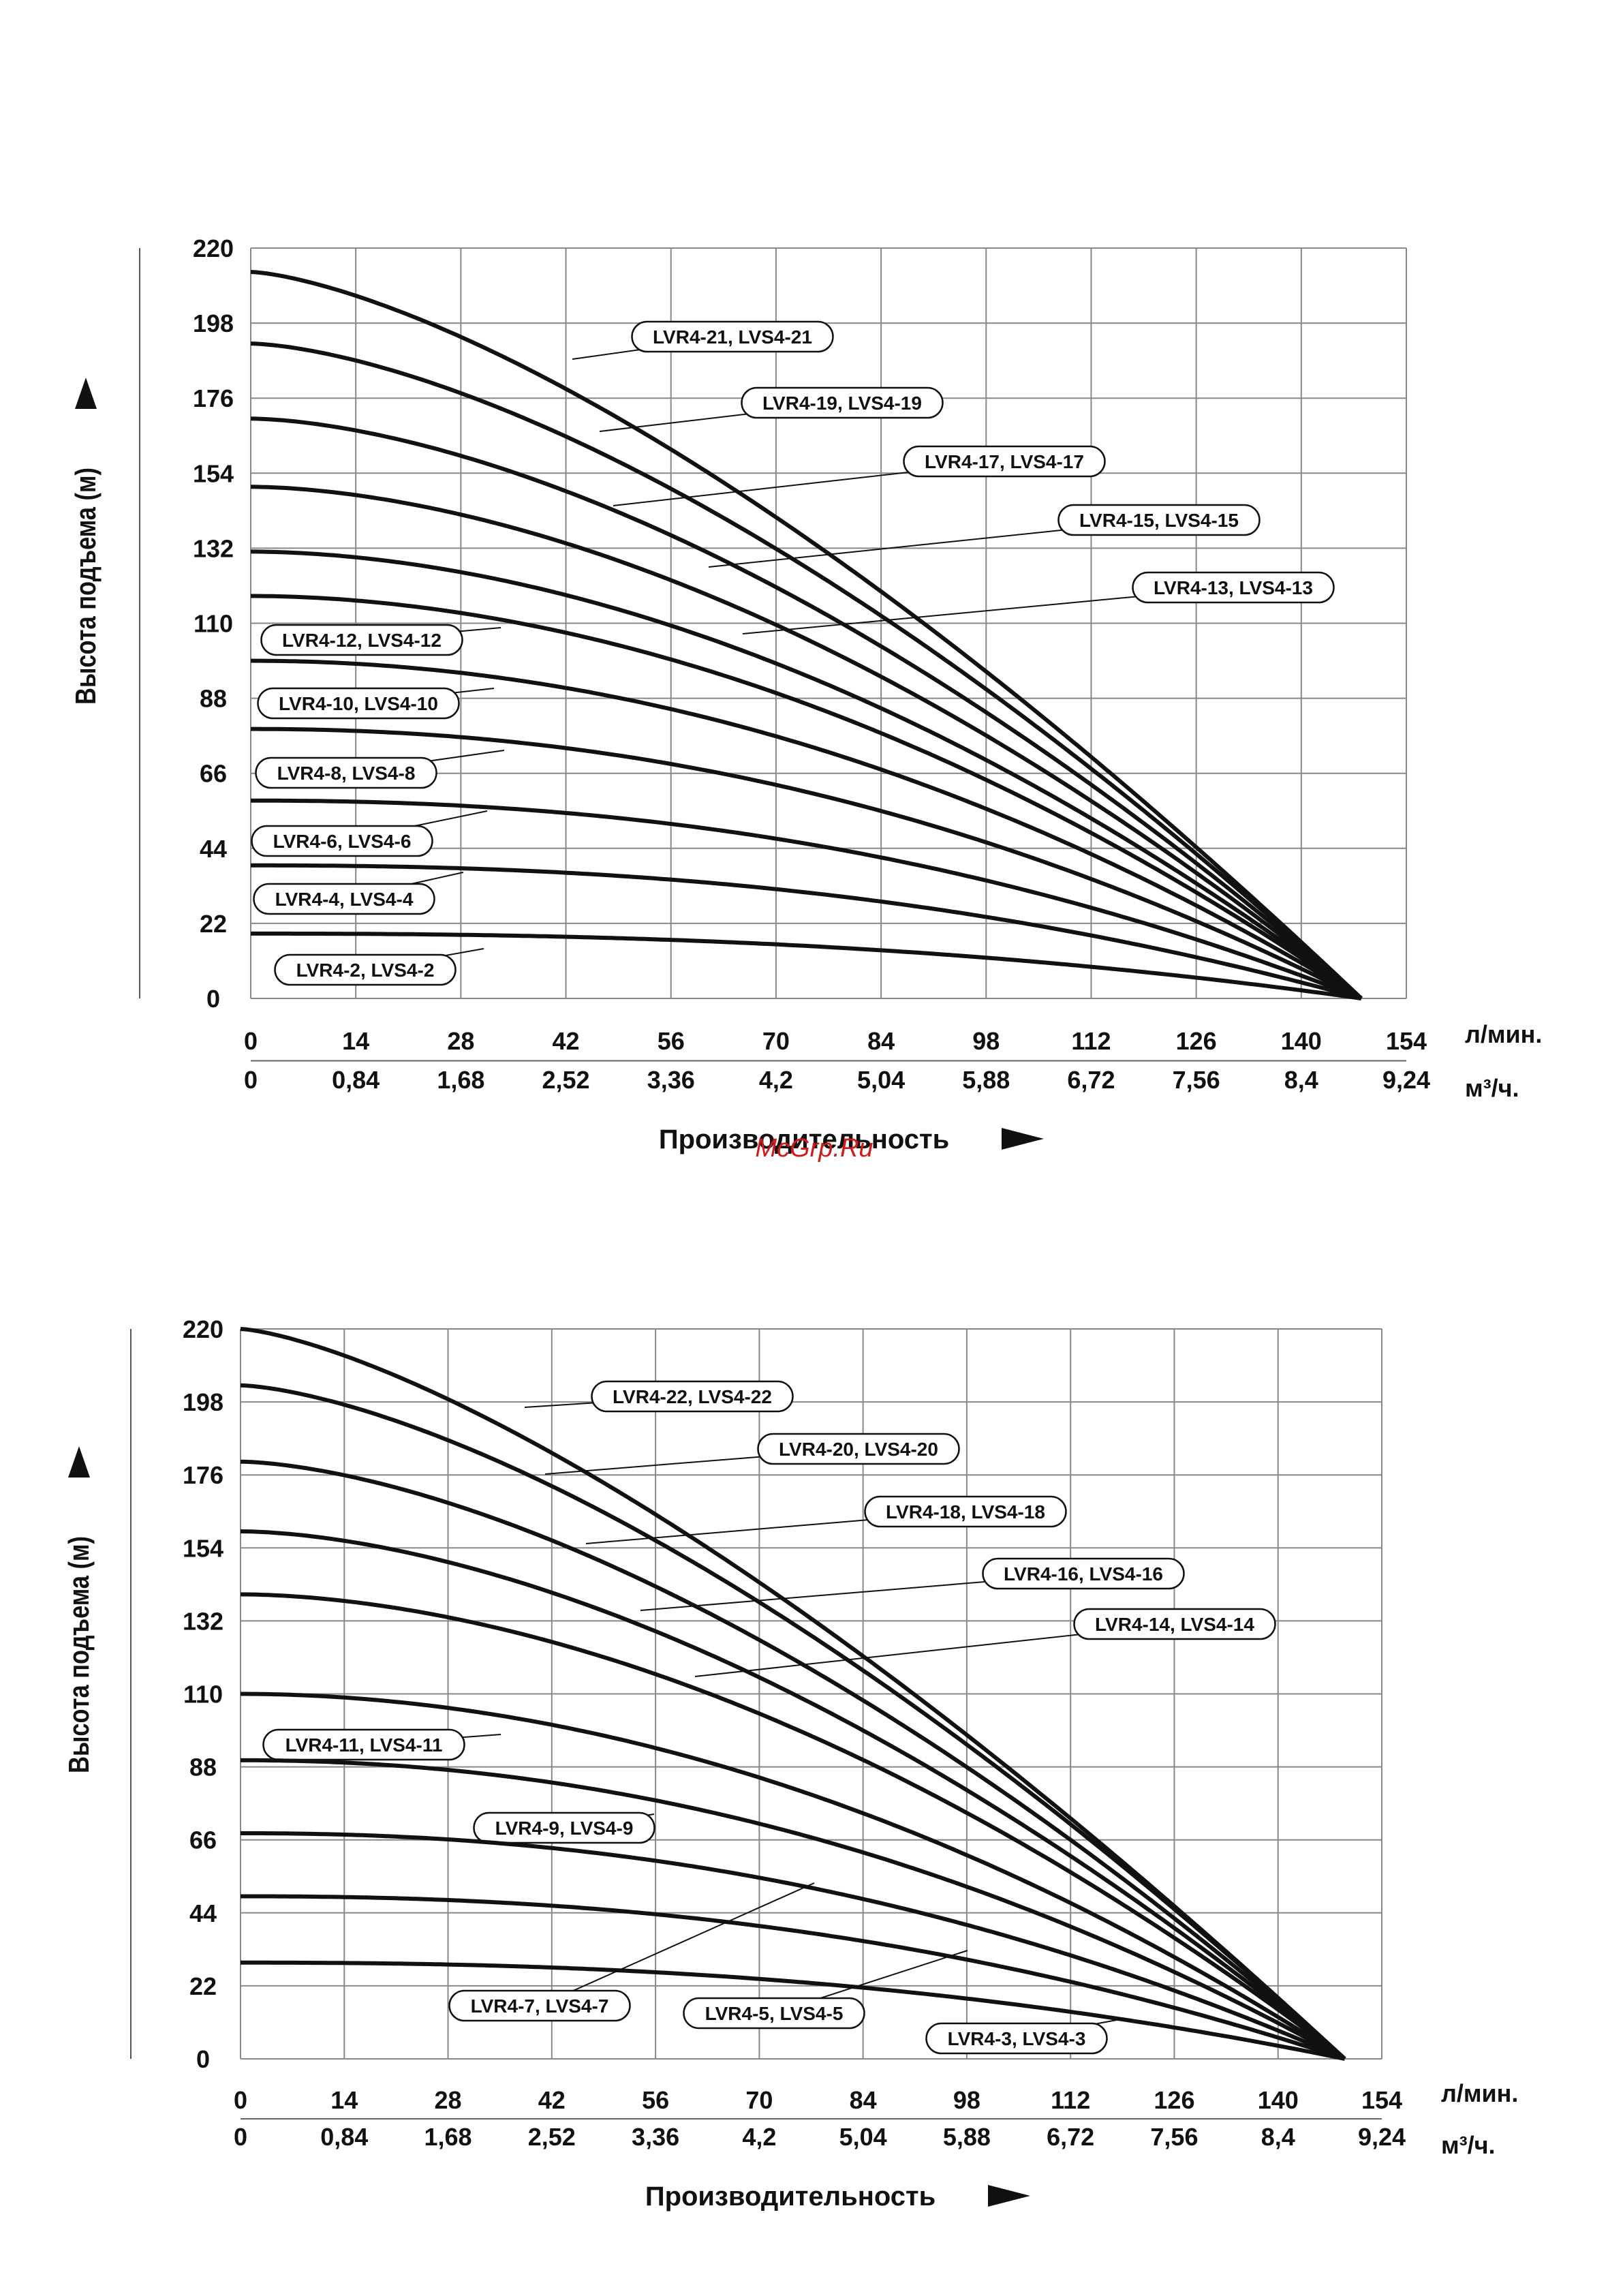  I want to click on x-tick-label-m3h: 0,84, so click(356, 1080).